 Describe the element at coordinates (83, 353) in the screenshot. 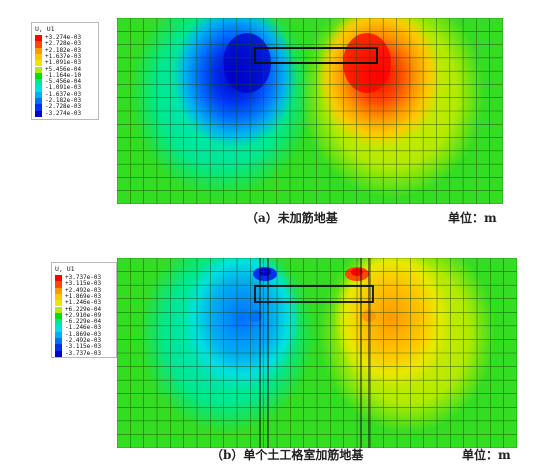

I see `legend-b-label: -3.737e-03` at that location.